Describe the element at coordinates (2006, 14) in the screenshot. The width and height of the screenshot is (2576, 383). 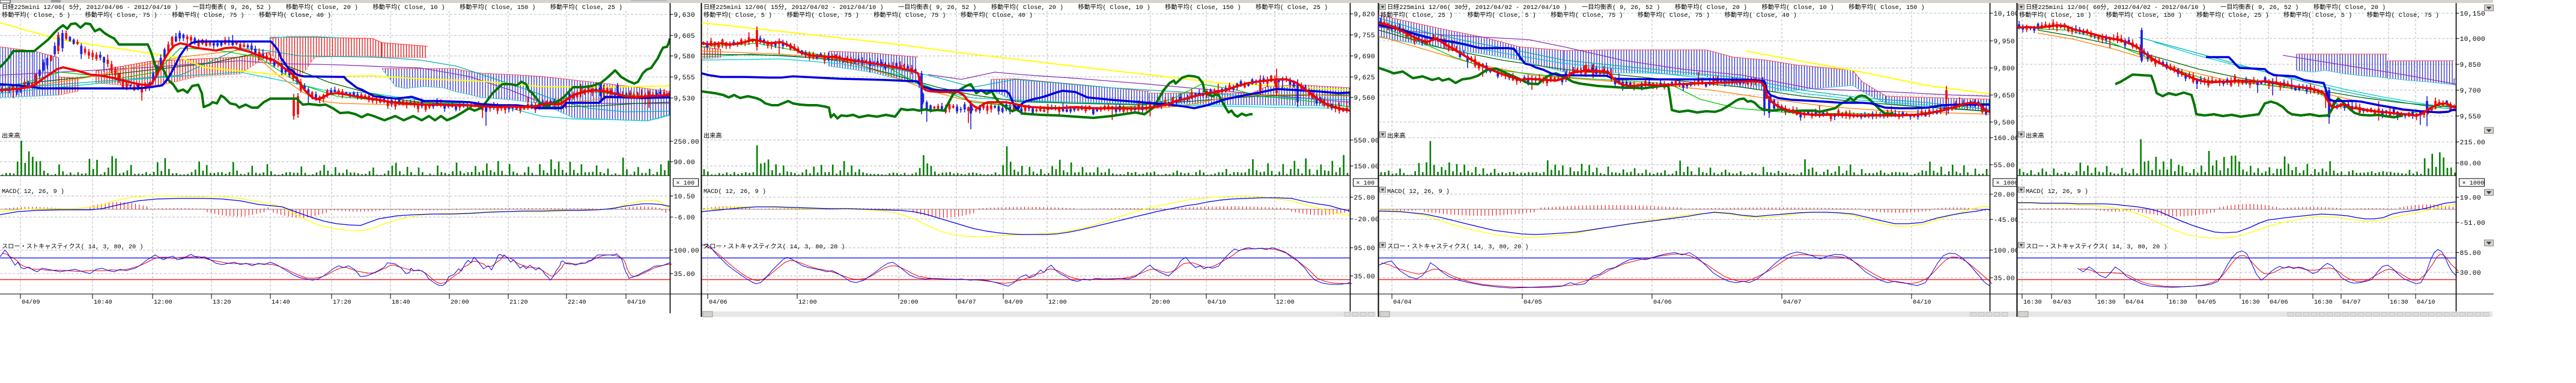
I see `svg-text: 10,100` at that location.